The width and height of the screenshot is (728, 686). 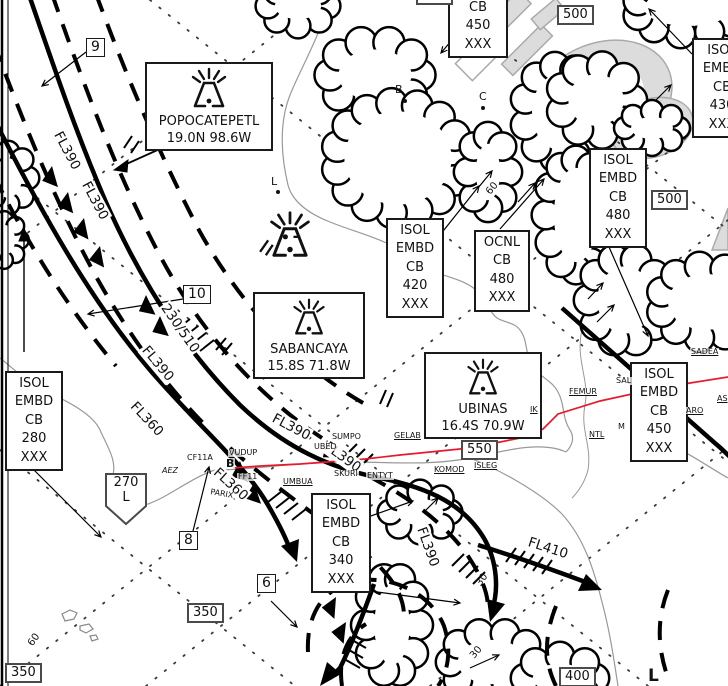 I want to click on volcano-coords: 16.4S 70.9W, so click(x=483, y=426).